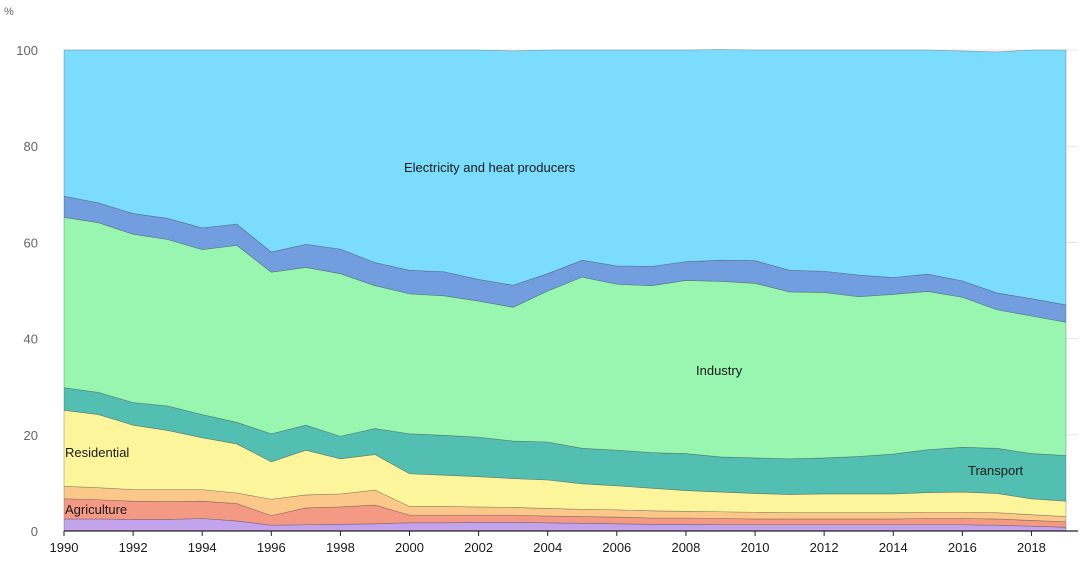  I want to click on x-tick-label: 2004, so click(547, 547).